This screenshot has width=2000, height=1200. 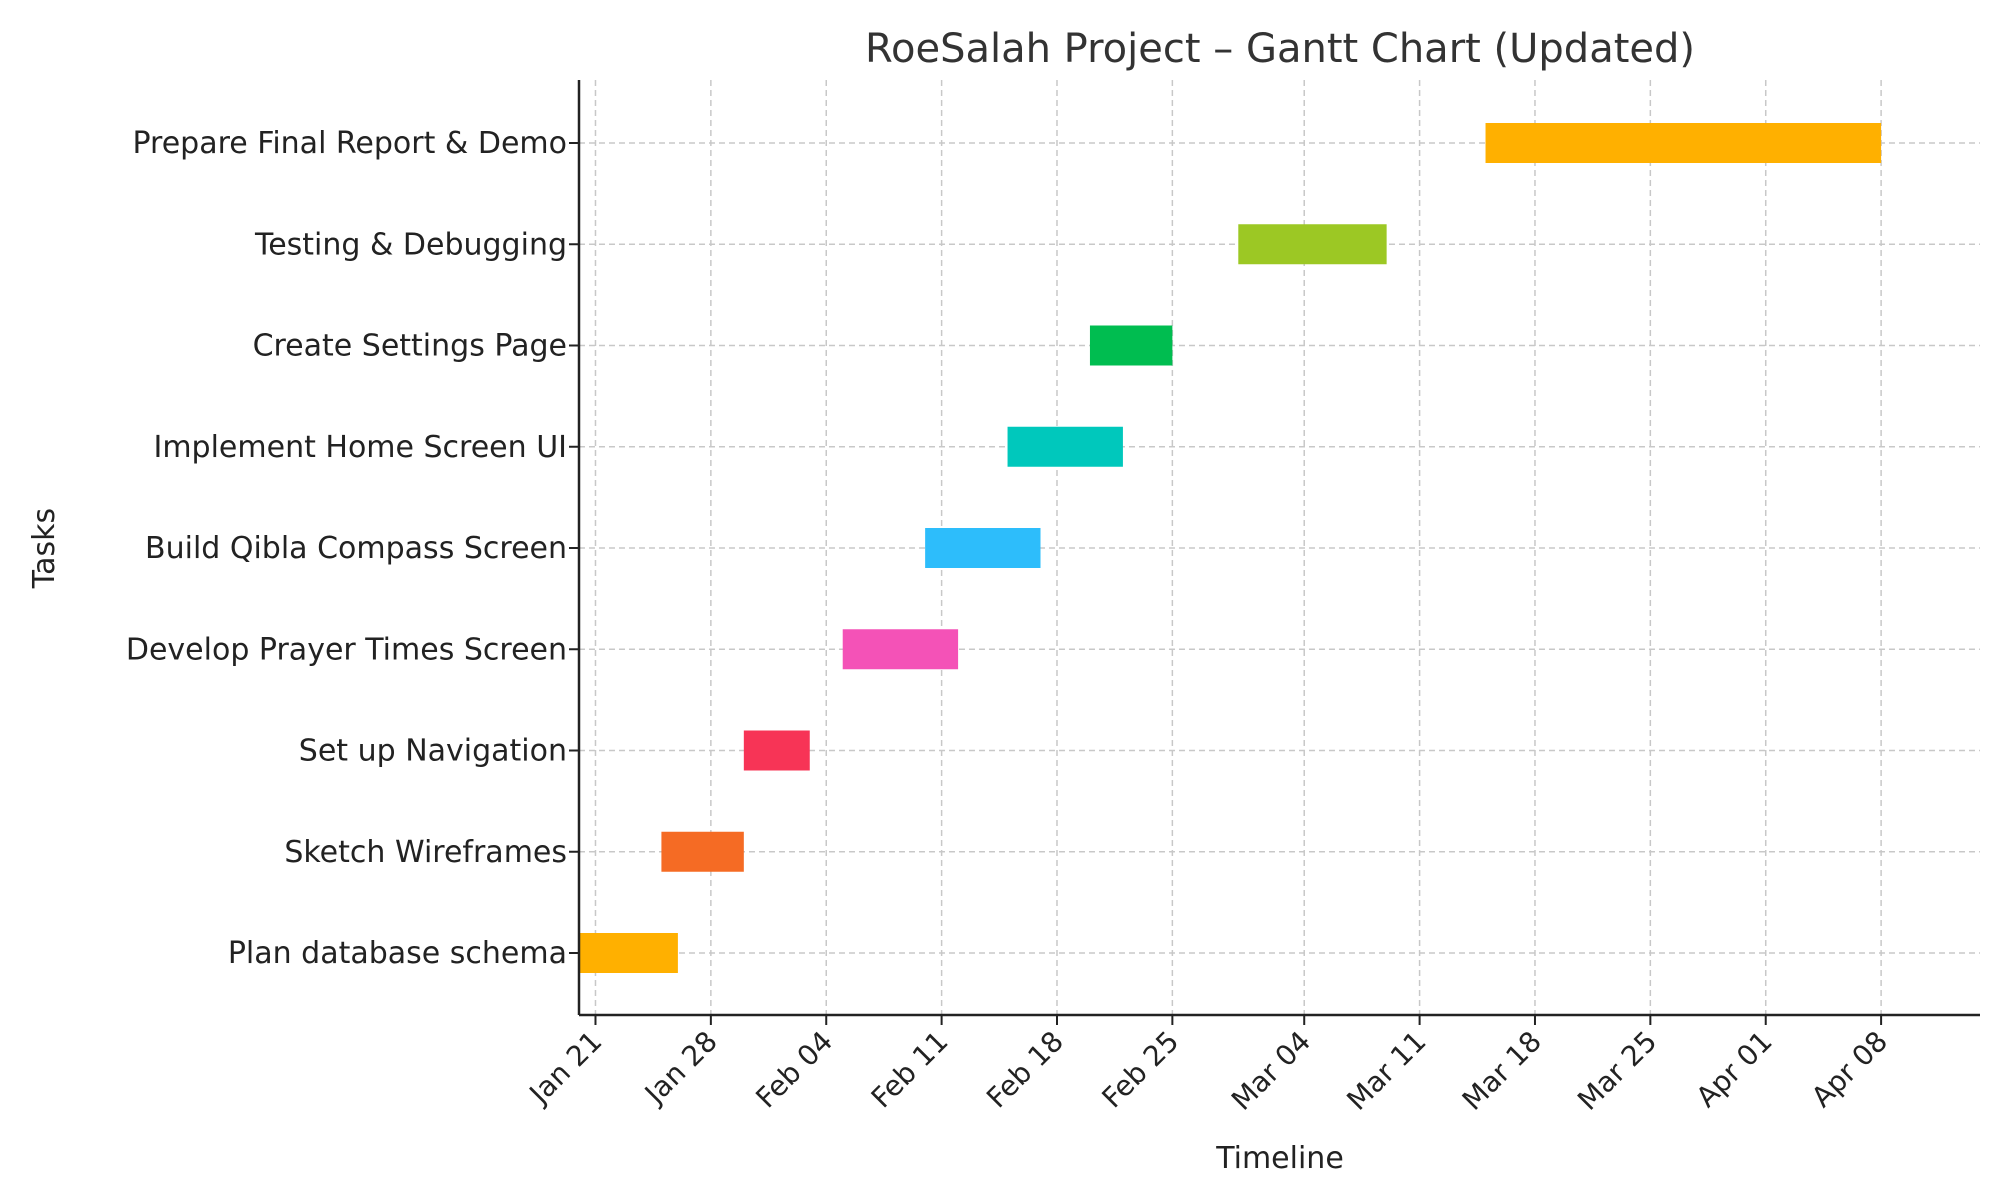 I want to click on task-label: Develop Prayer Times Screen, so click(x=346, y=649).